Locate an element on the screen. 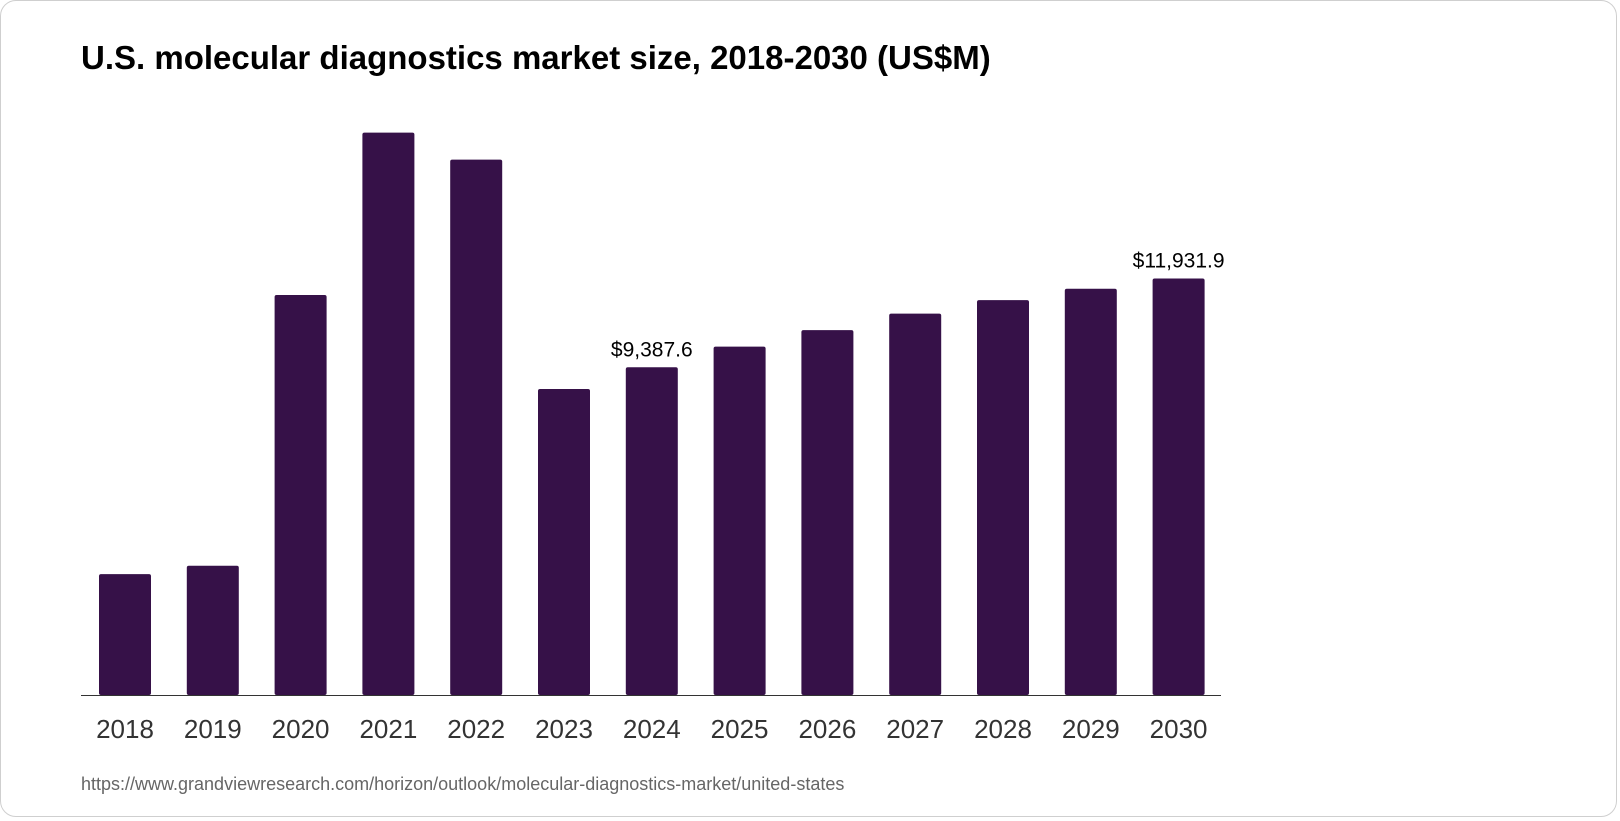  x-tick-label: 2027 is located at coordinates (915, 729).